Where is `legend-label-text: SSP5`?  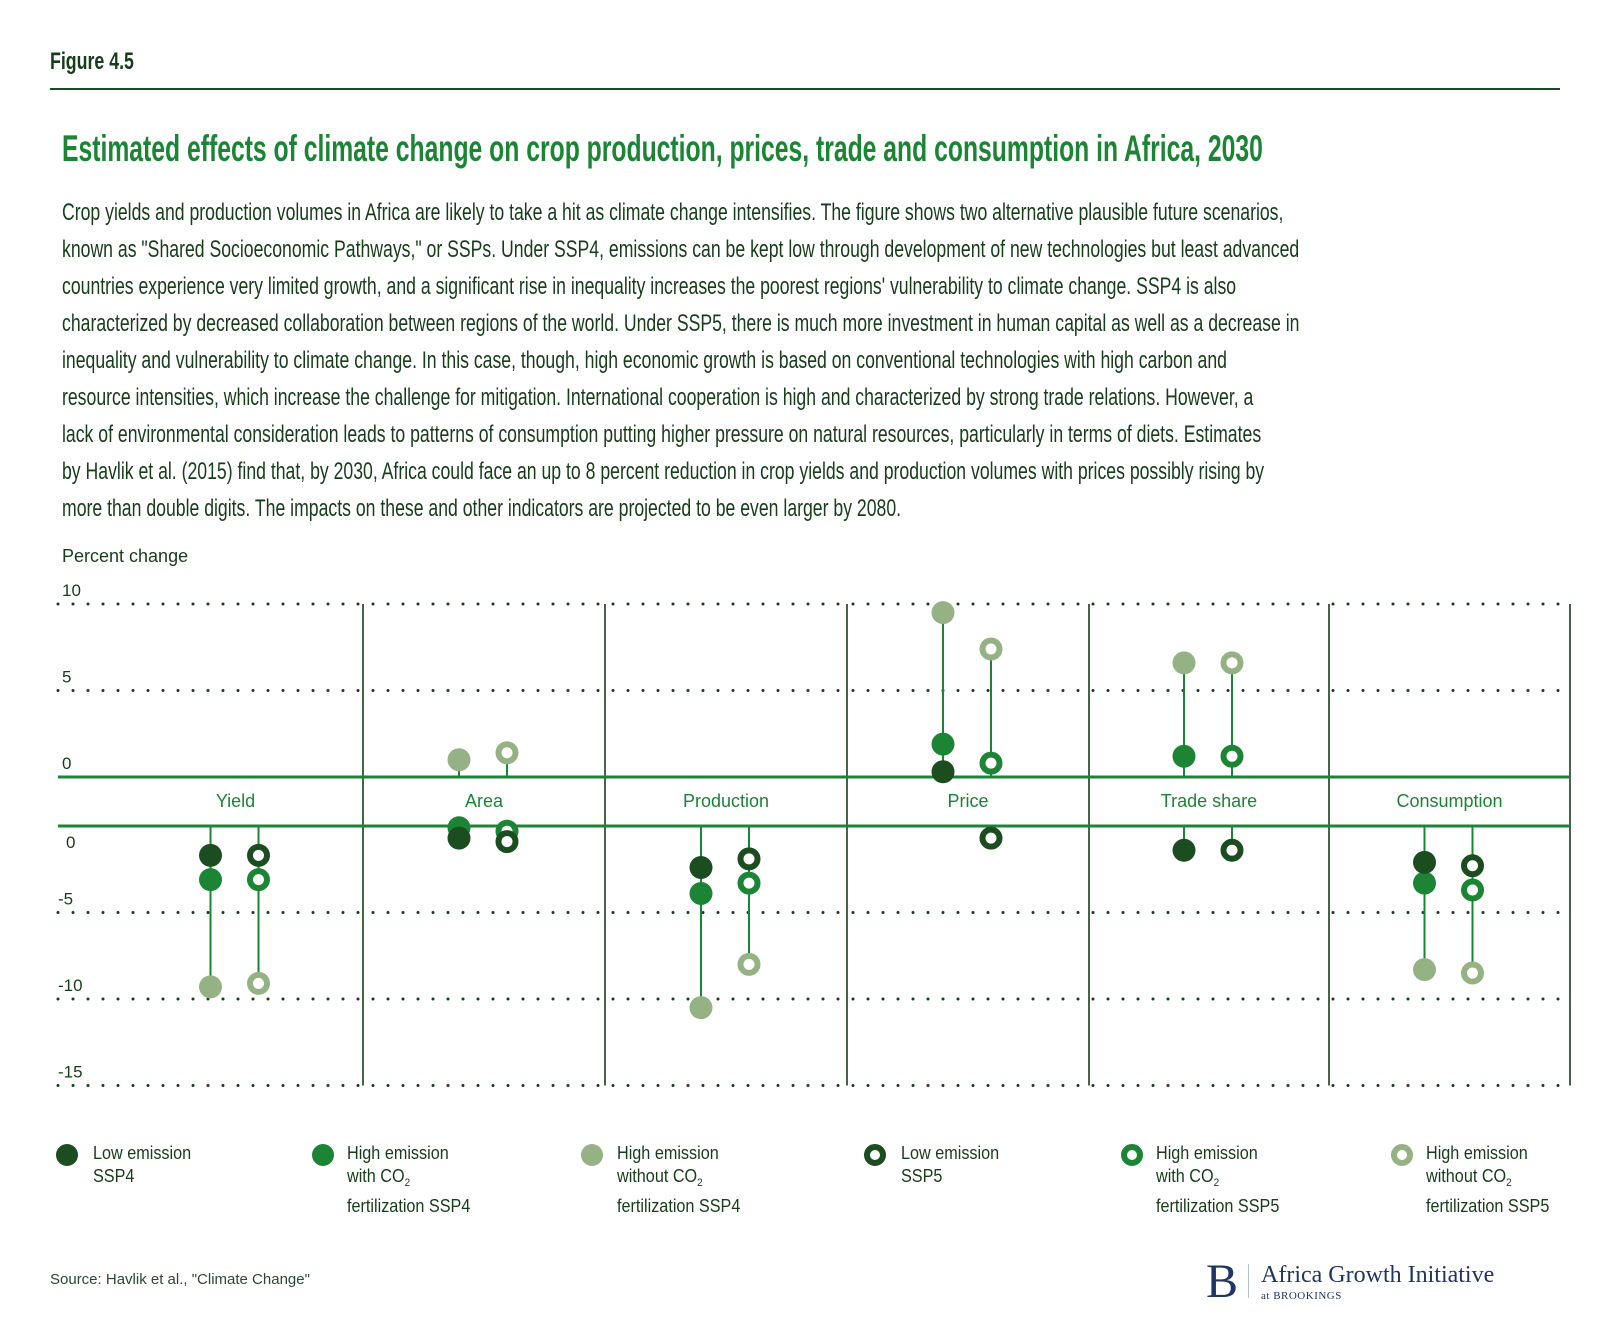
legend-label-text: SSP5 is located at coordinates (922, 1176).